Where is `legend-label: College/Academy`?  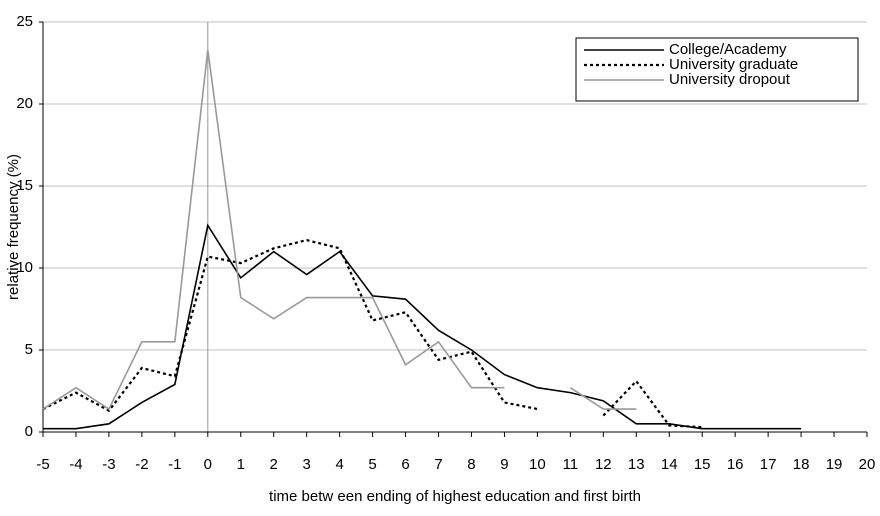 legend-label: College/Academy is located at coordinates (728, 49).